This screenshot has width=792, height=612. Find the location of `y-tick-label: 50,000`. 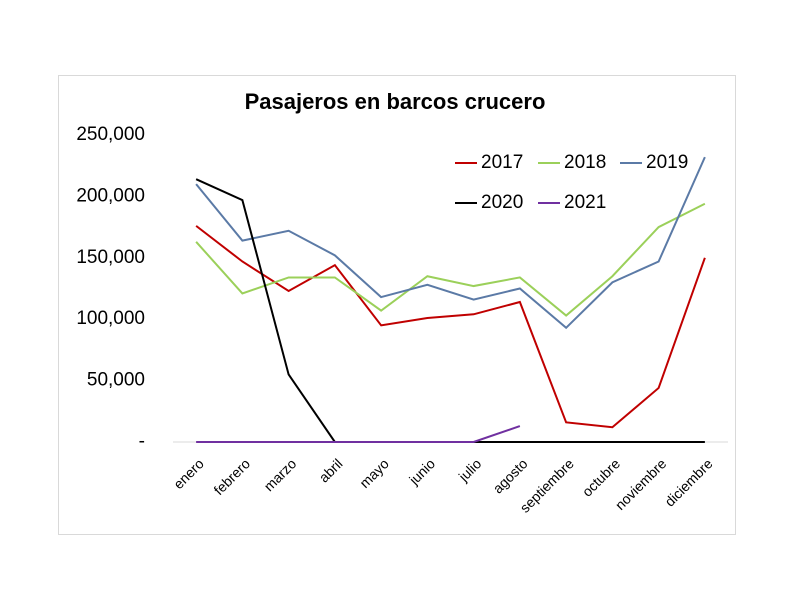

y-tick-label: 50,000 is located at coordinates (116, 380).